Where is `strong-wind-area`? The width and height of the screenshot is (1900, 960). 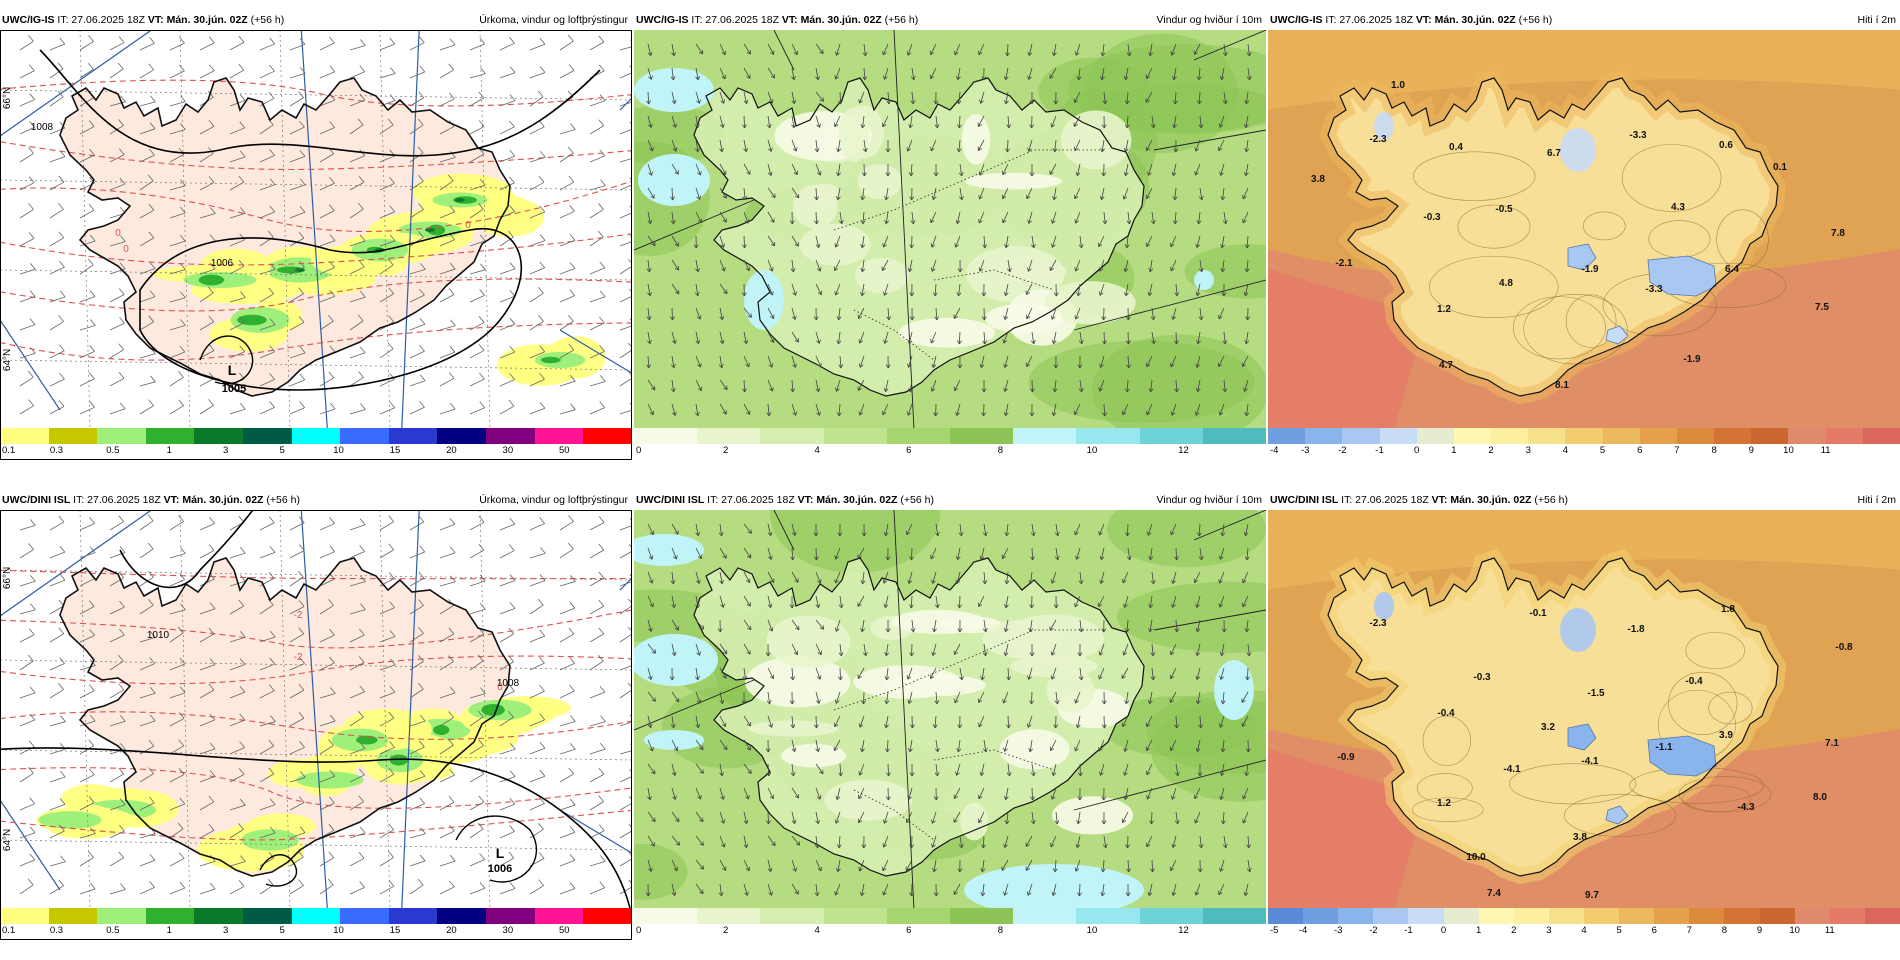 strong-wind-area is located at coordinates (674, 90).